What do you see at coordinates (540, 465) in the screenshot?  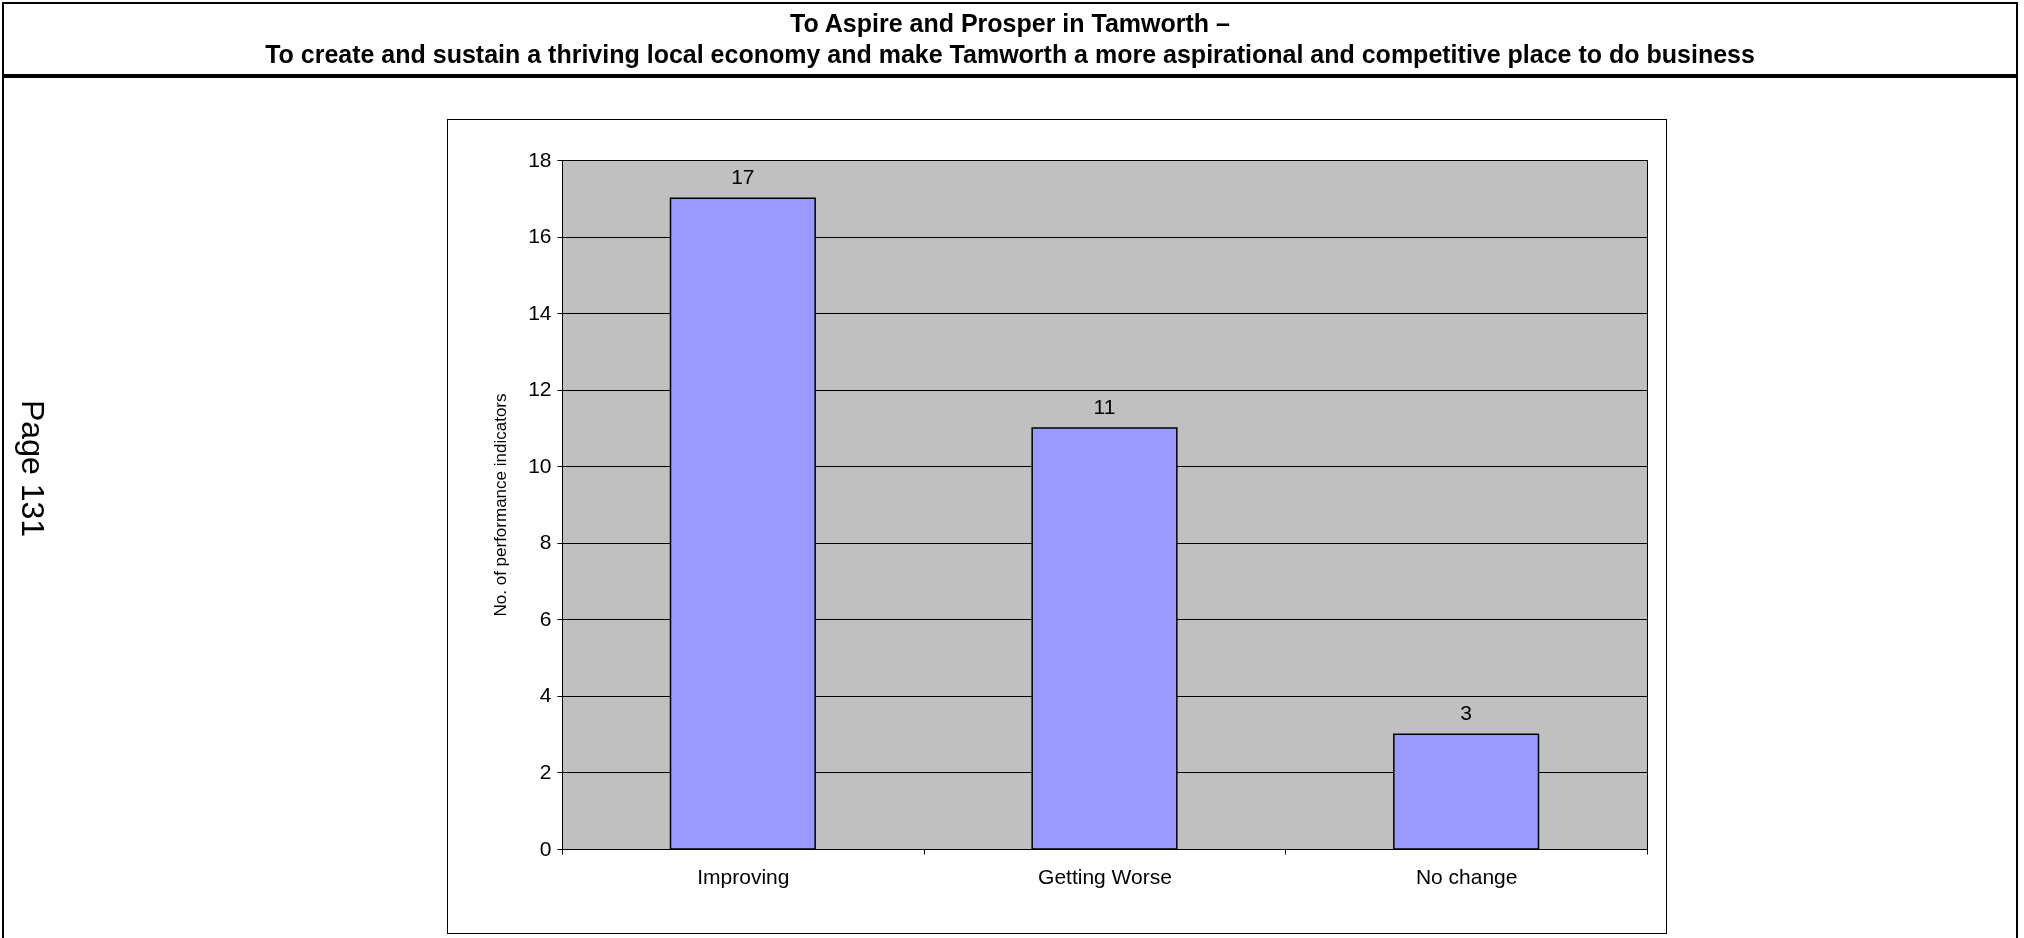 I see `y-tick-label: 10` at bounding box center [540, 465].